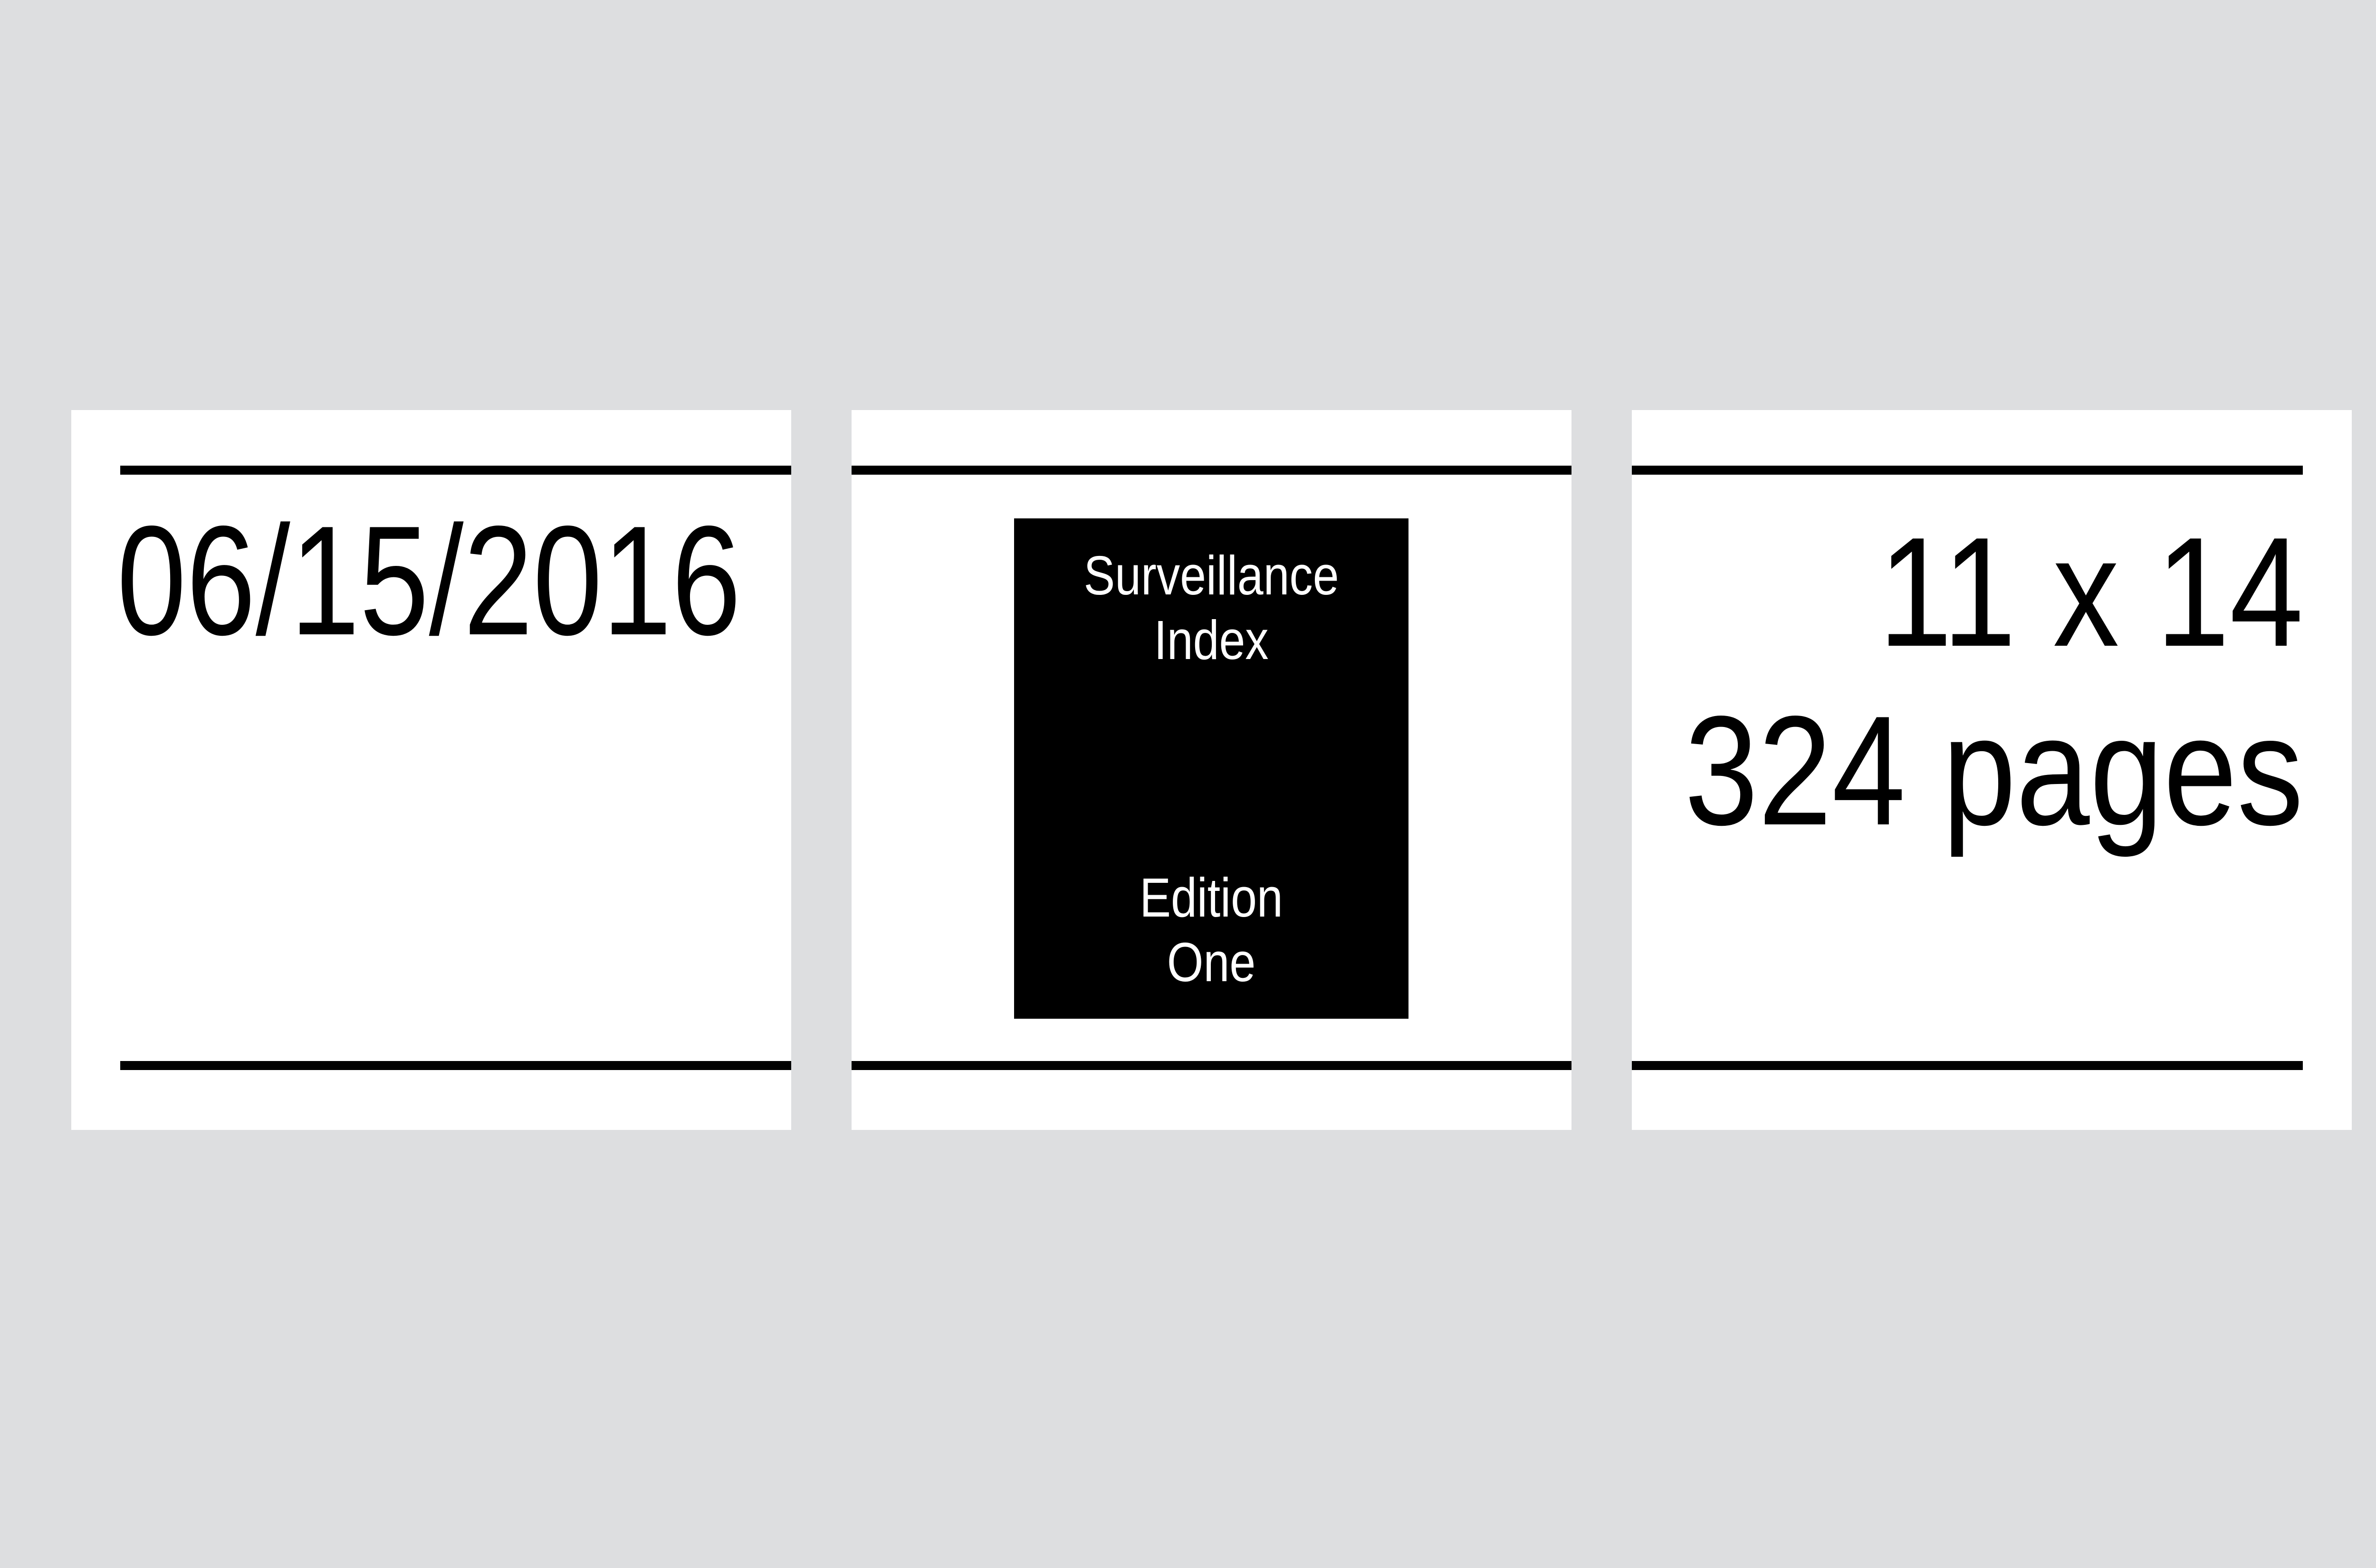  I want to click on book-cover: Surveillance Index Edition One, so click(1211, 768).